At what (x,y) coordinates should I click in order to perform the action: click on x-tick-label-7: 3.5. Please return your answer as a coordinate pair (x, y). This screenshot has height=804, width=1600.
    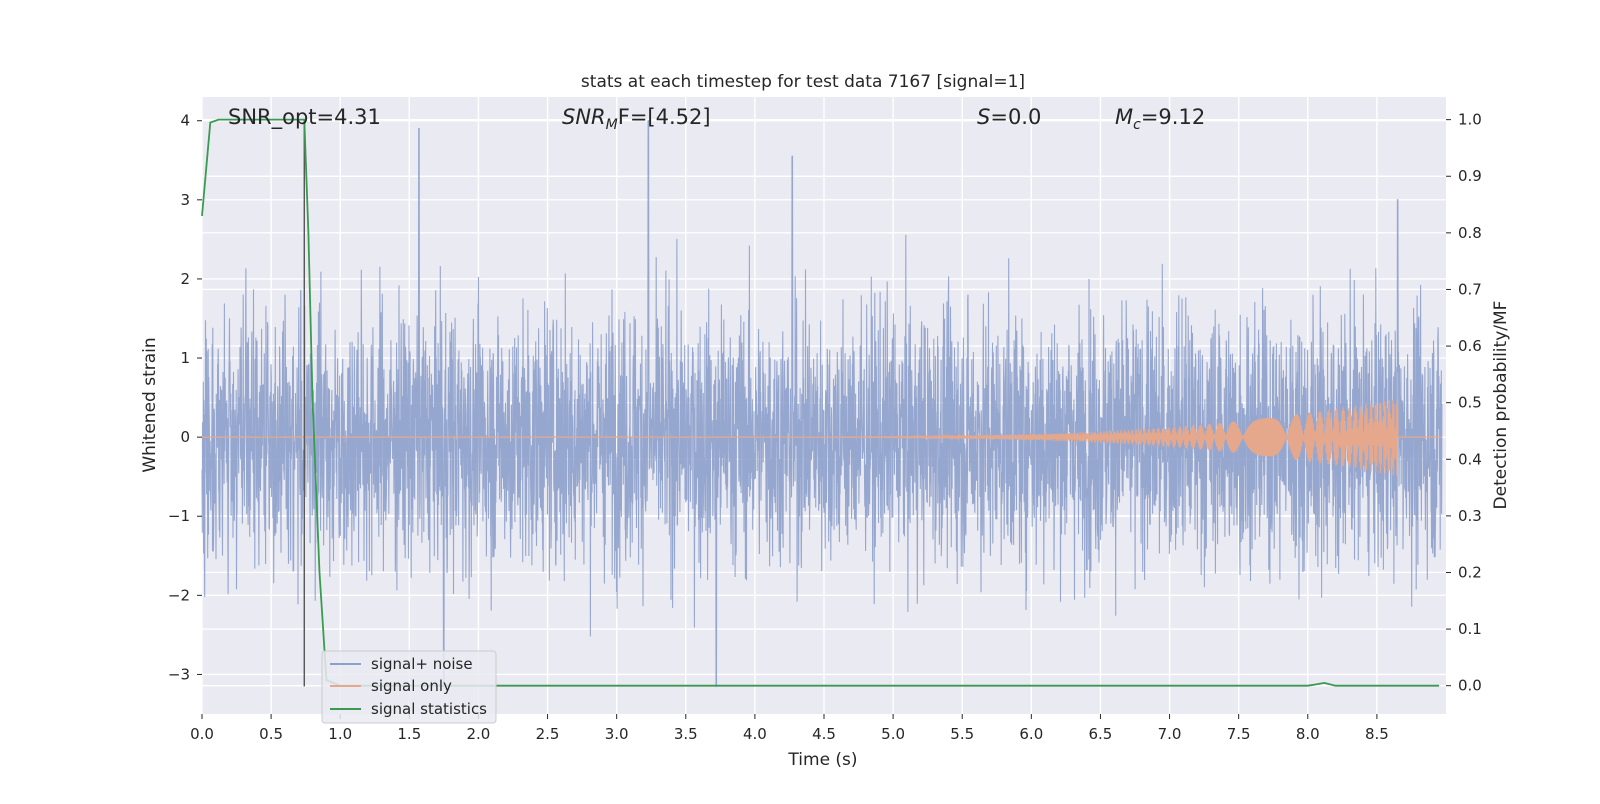
    Looking at the image, I should click on (686, 734).